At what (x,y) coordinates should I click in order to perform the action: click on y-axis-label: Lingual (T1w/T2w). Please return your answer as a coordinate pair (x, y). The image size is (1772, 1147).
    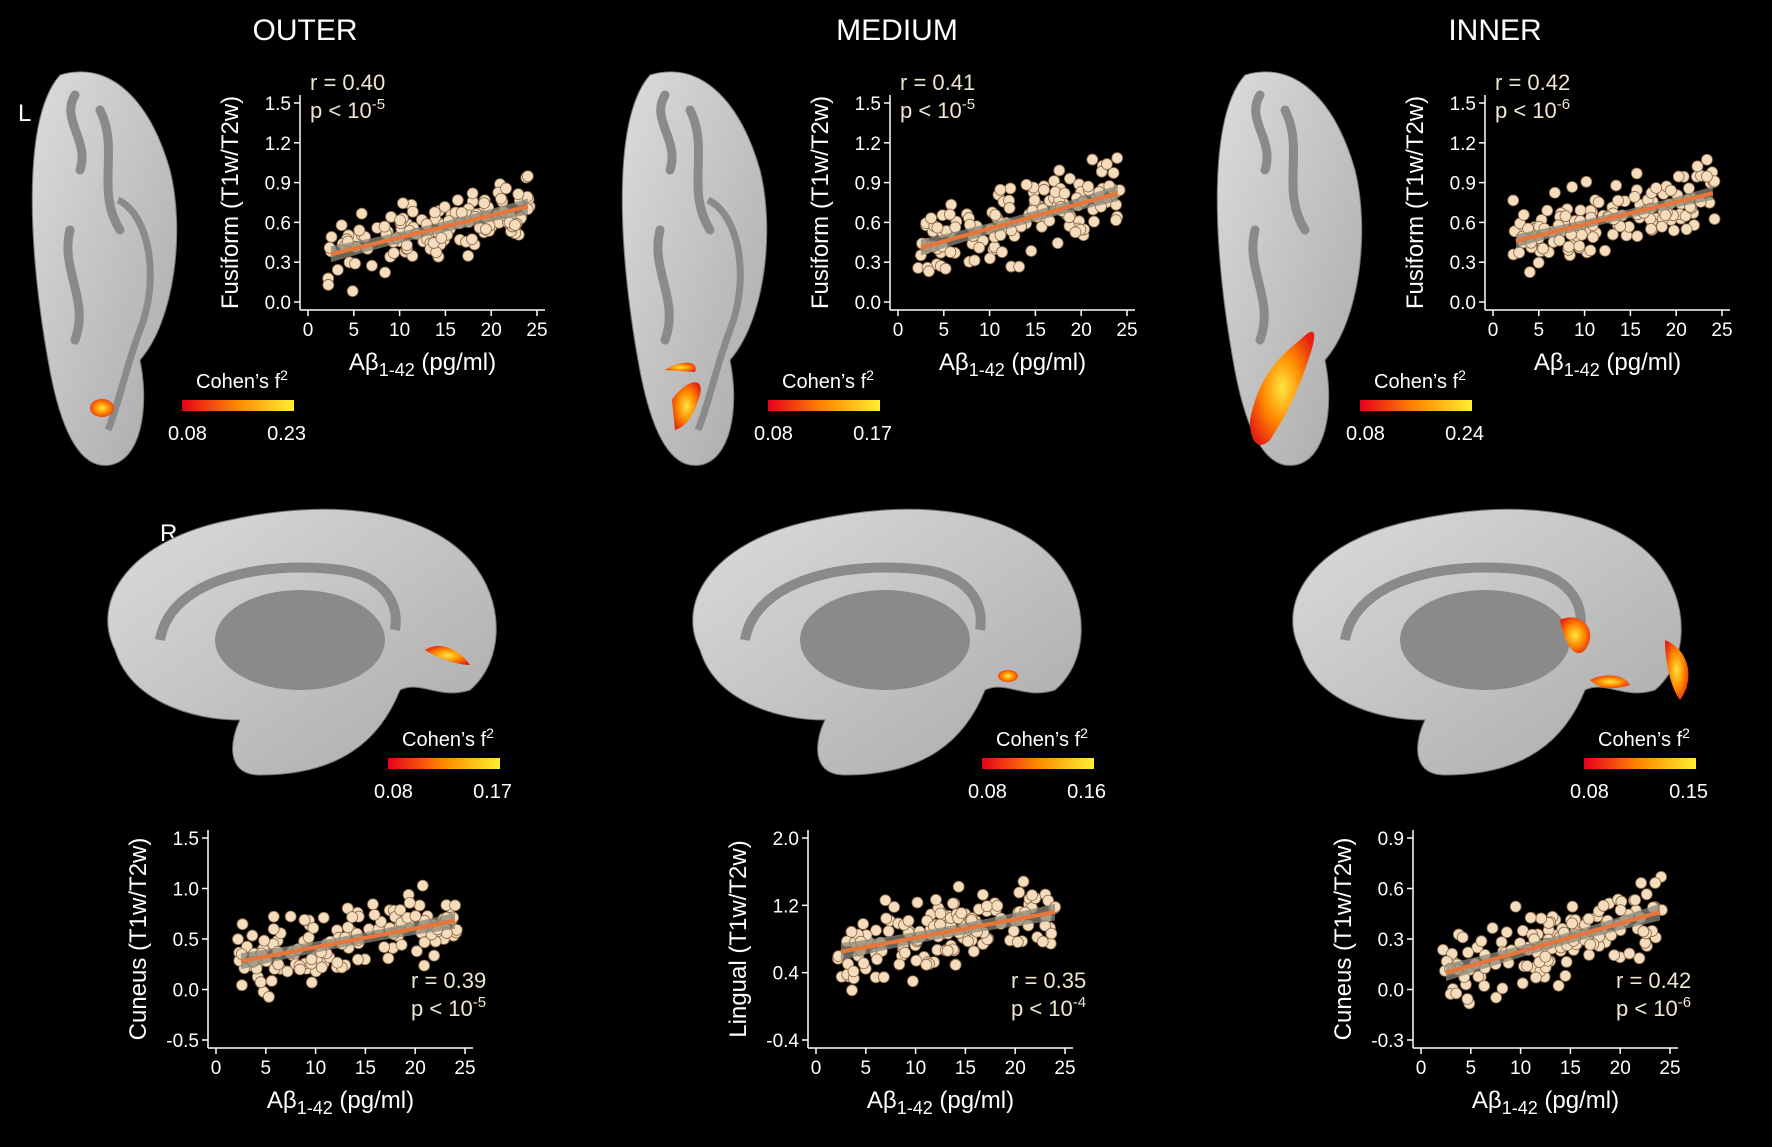
    Looking at the image, I should click on (738, 938).